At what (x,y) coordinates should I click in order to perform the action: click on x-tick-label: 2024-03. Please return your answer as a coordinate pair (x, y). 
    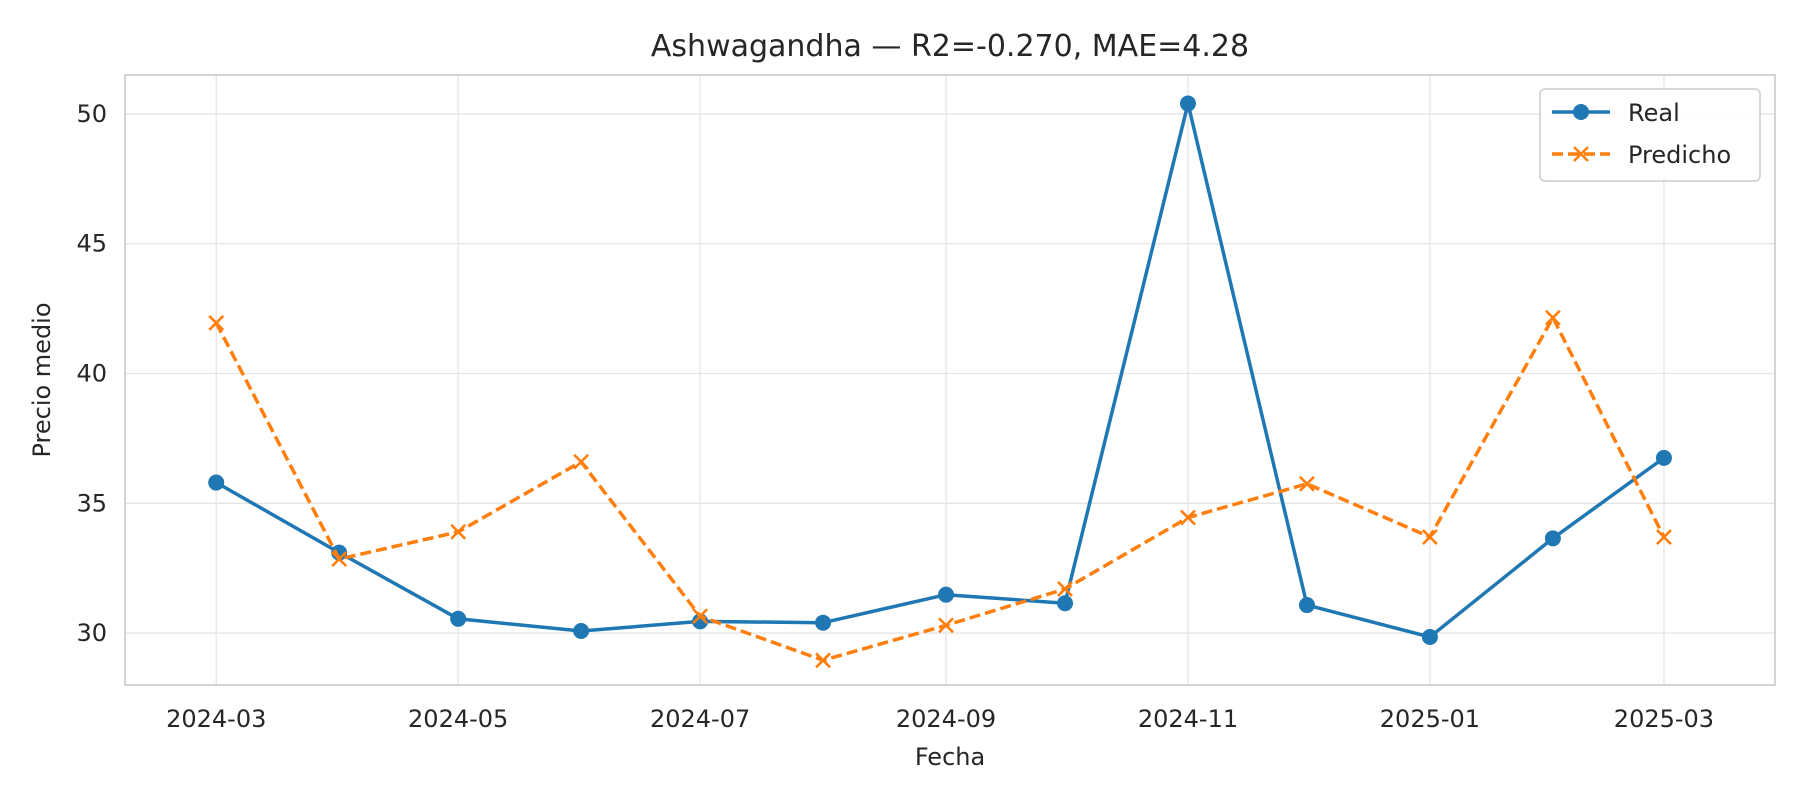
    Looking at the image, I should click on (216, 719).